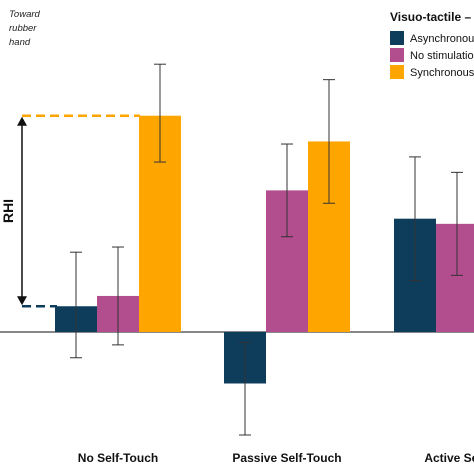 Image resolution: width=474 pixels, height=474 pixels. Describe the element at coordinates (22, 121) in the screenshot. I see `rhi-arrow-head-top` at that location.